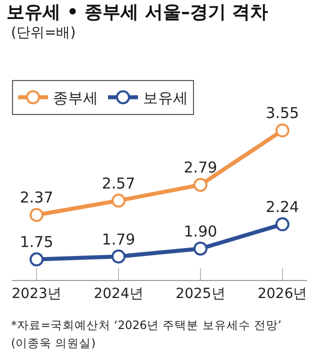  I want to click on data-label: 2.37, so click(37, 197).